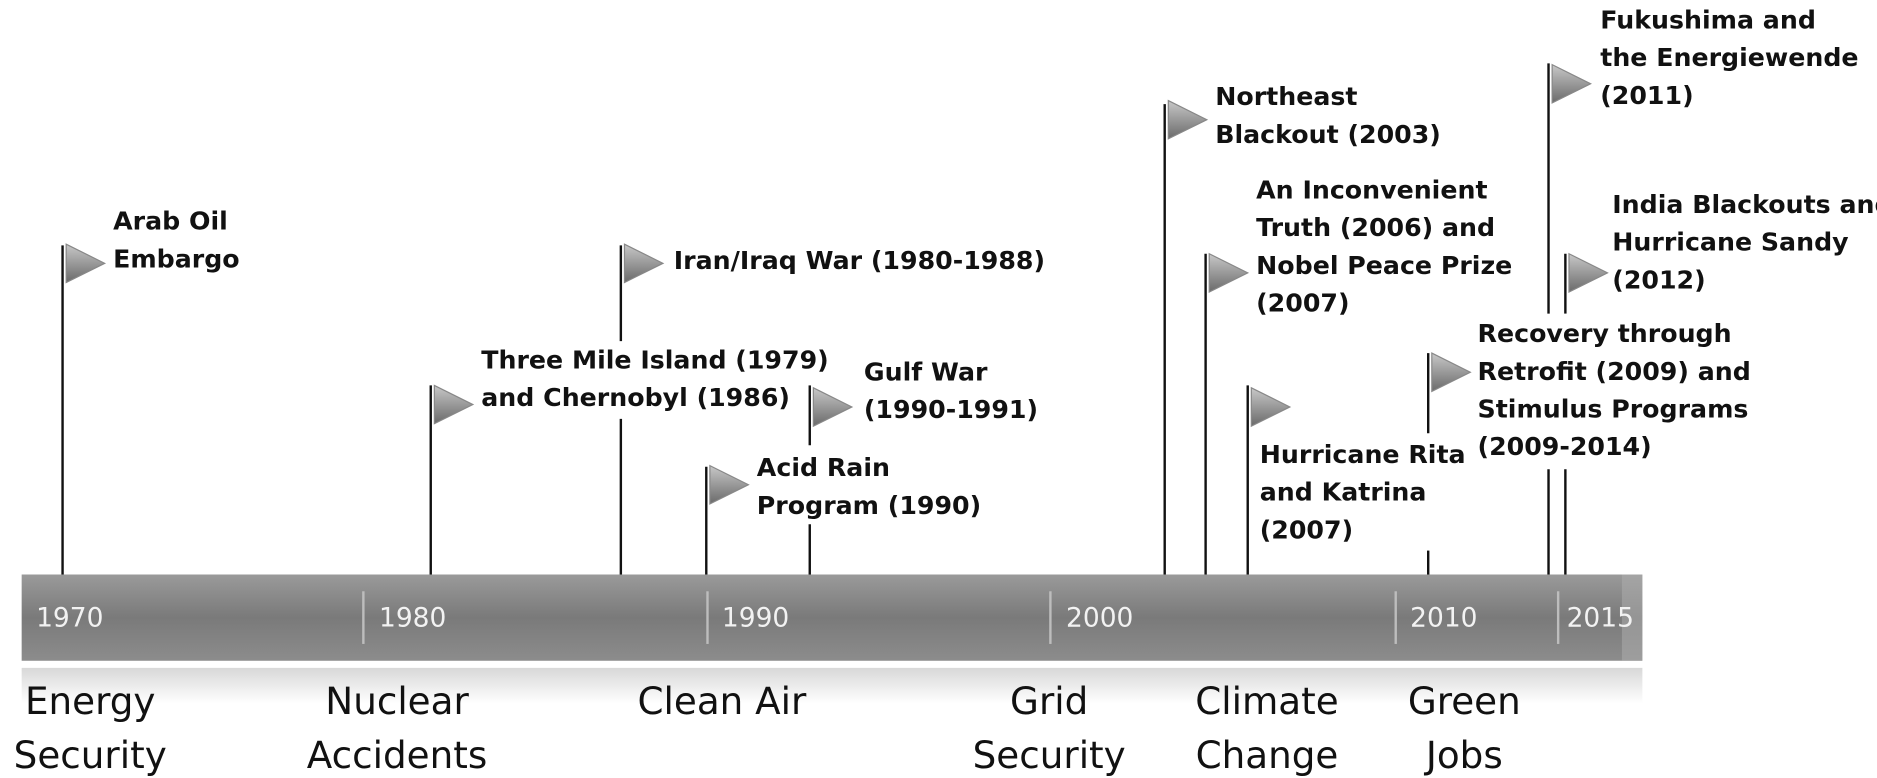 Image resolution: width=1877 pixels, height=778 pixels. I want to click on event-label: Gulf War, so click(926, 371).